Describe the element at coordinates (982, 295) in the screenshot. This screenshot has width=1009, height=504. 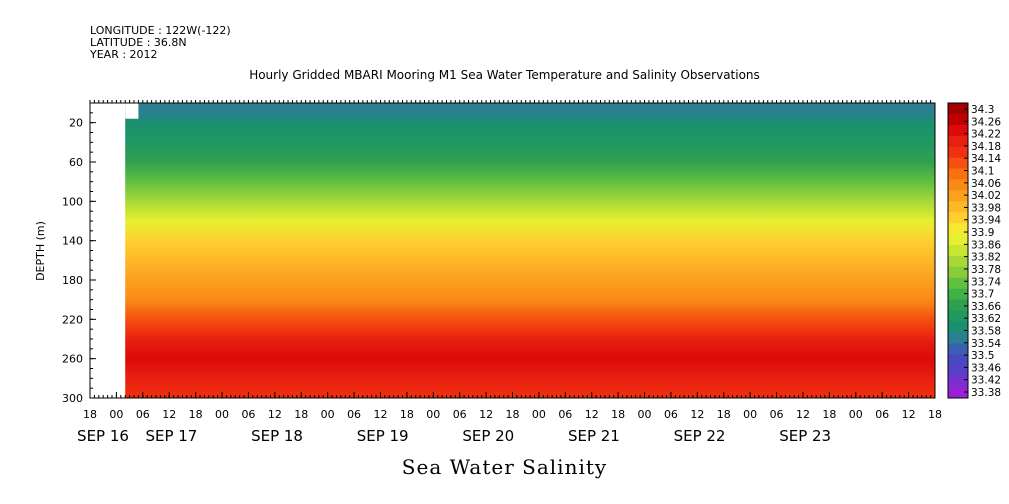
I see `colorbar-tick-label: 33.7` at that location.